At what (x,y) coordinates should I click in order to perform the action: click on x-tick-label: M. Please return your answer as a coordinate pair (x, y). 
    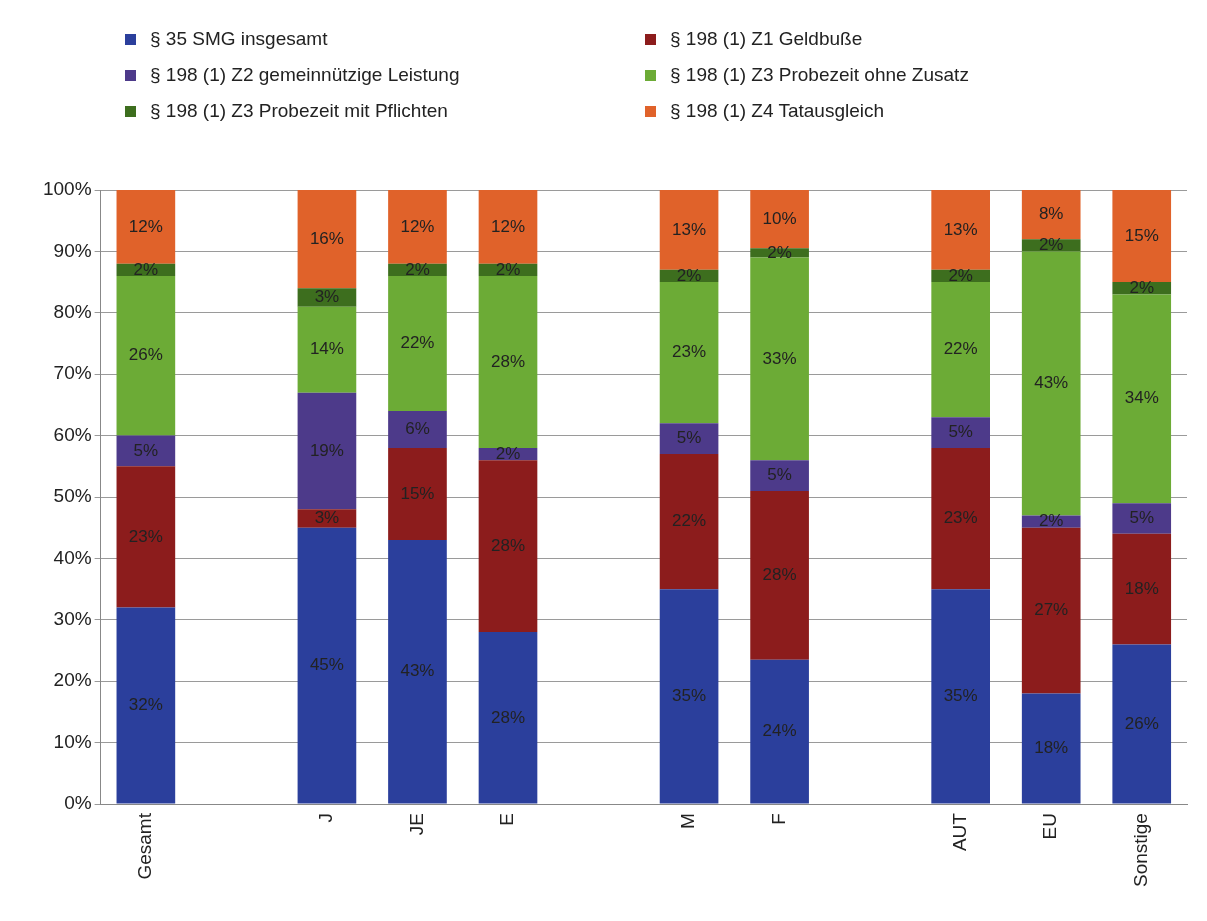
    Looking at the image, I should click on (688, 821).